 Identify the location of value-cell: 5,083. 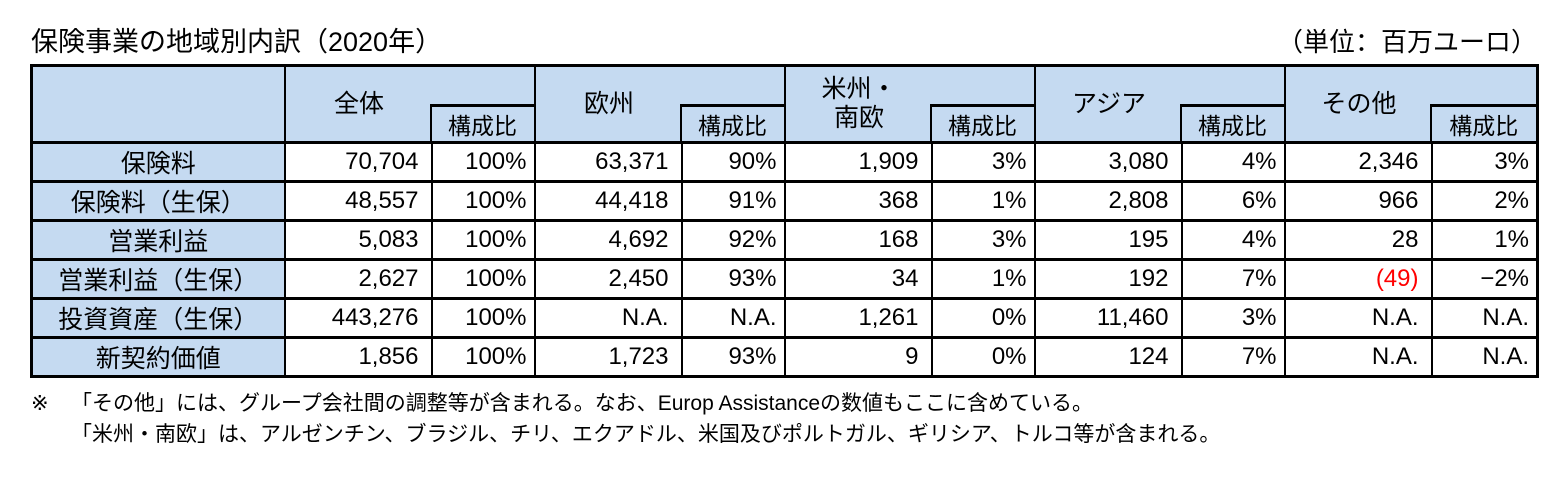
(358, 240).